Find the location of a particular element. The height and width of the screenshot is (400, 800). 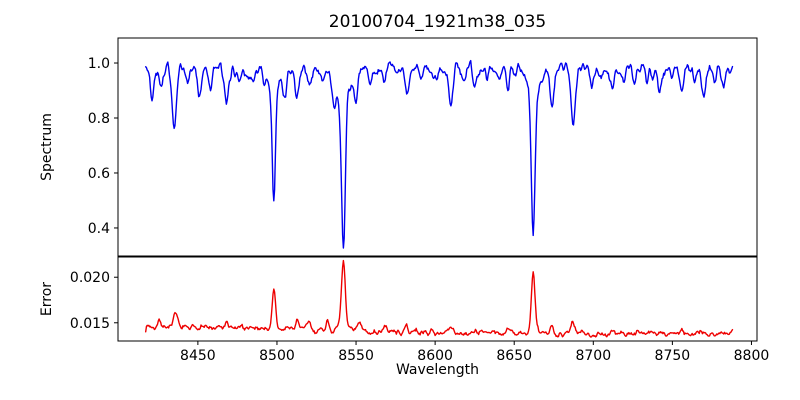

error-panel-line is located at coordinates (439, 298).